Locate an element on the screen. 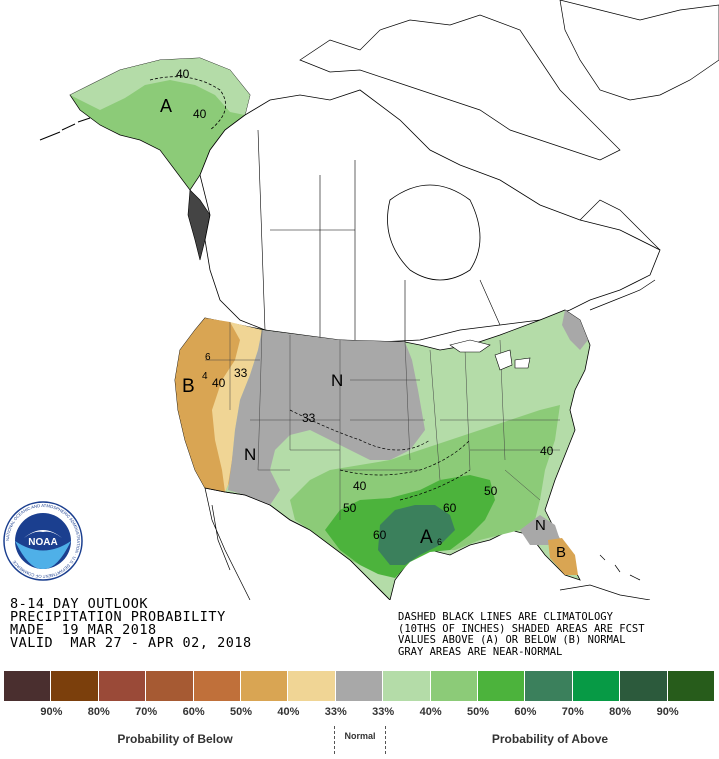 The image size is (719, 759). west-value-small2: 6 is located at coordinates (208, 357).